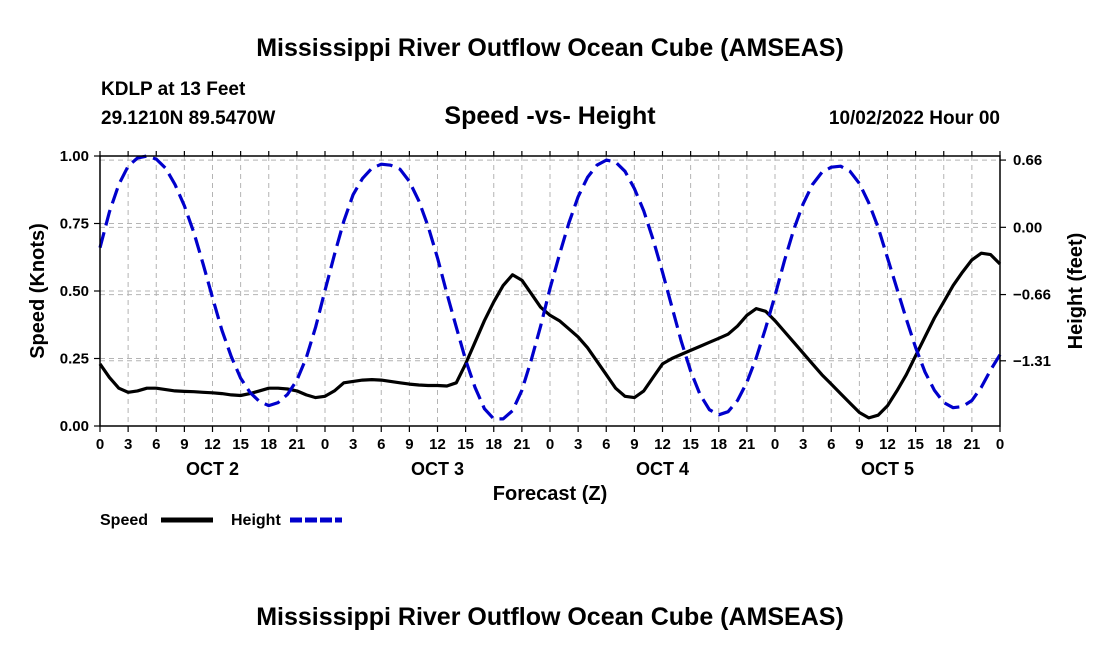  Describe the element at coordinates (173, 89) in the screenshot. I see `station-label: KDLP at 13 Feet` at that location.